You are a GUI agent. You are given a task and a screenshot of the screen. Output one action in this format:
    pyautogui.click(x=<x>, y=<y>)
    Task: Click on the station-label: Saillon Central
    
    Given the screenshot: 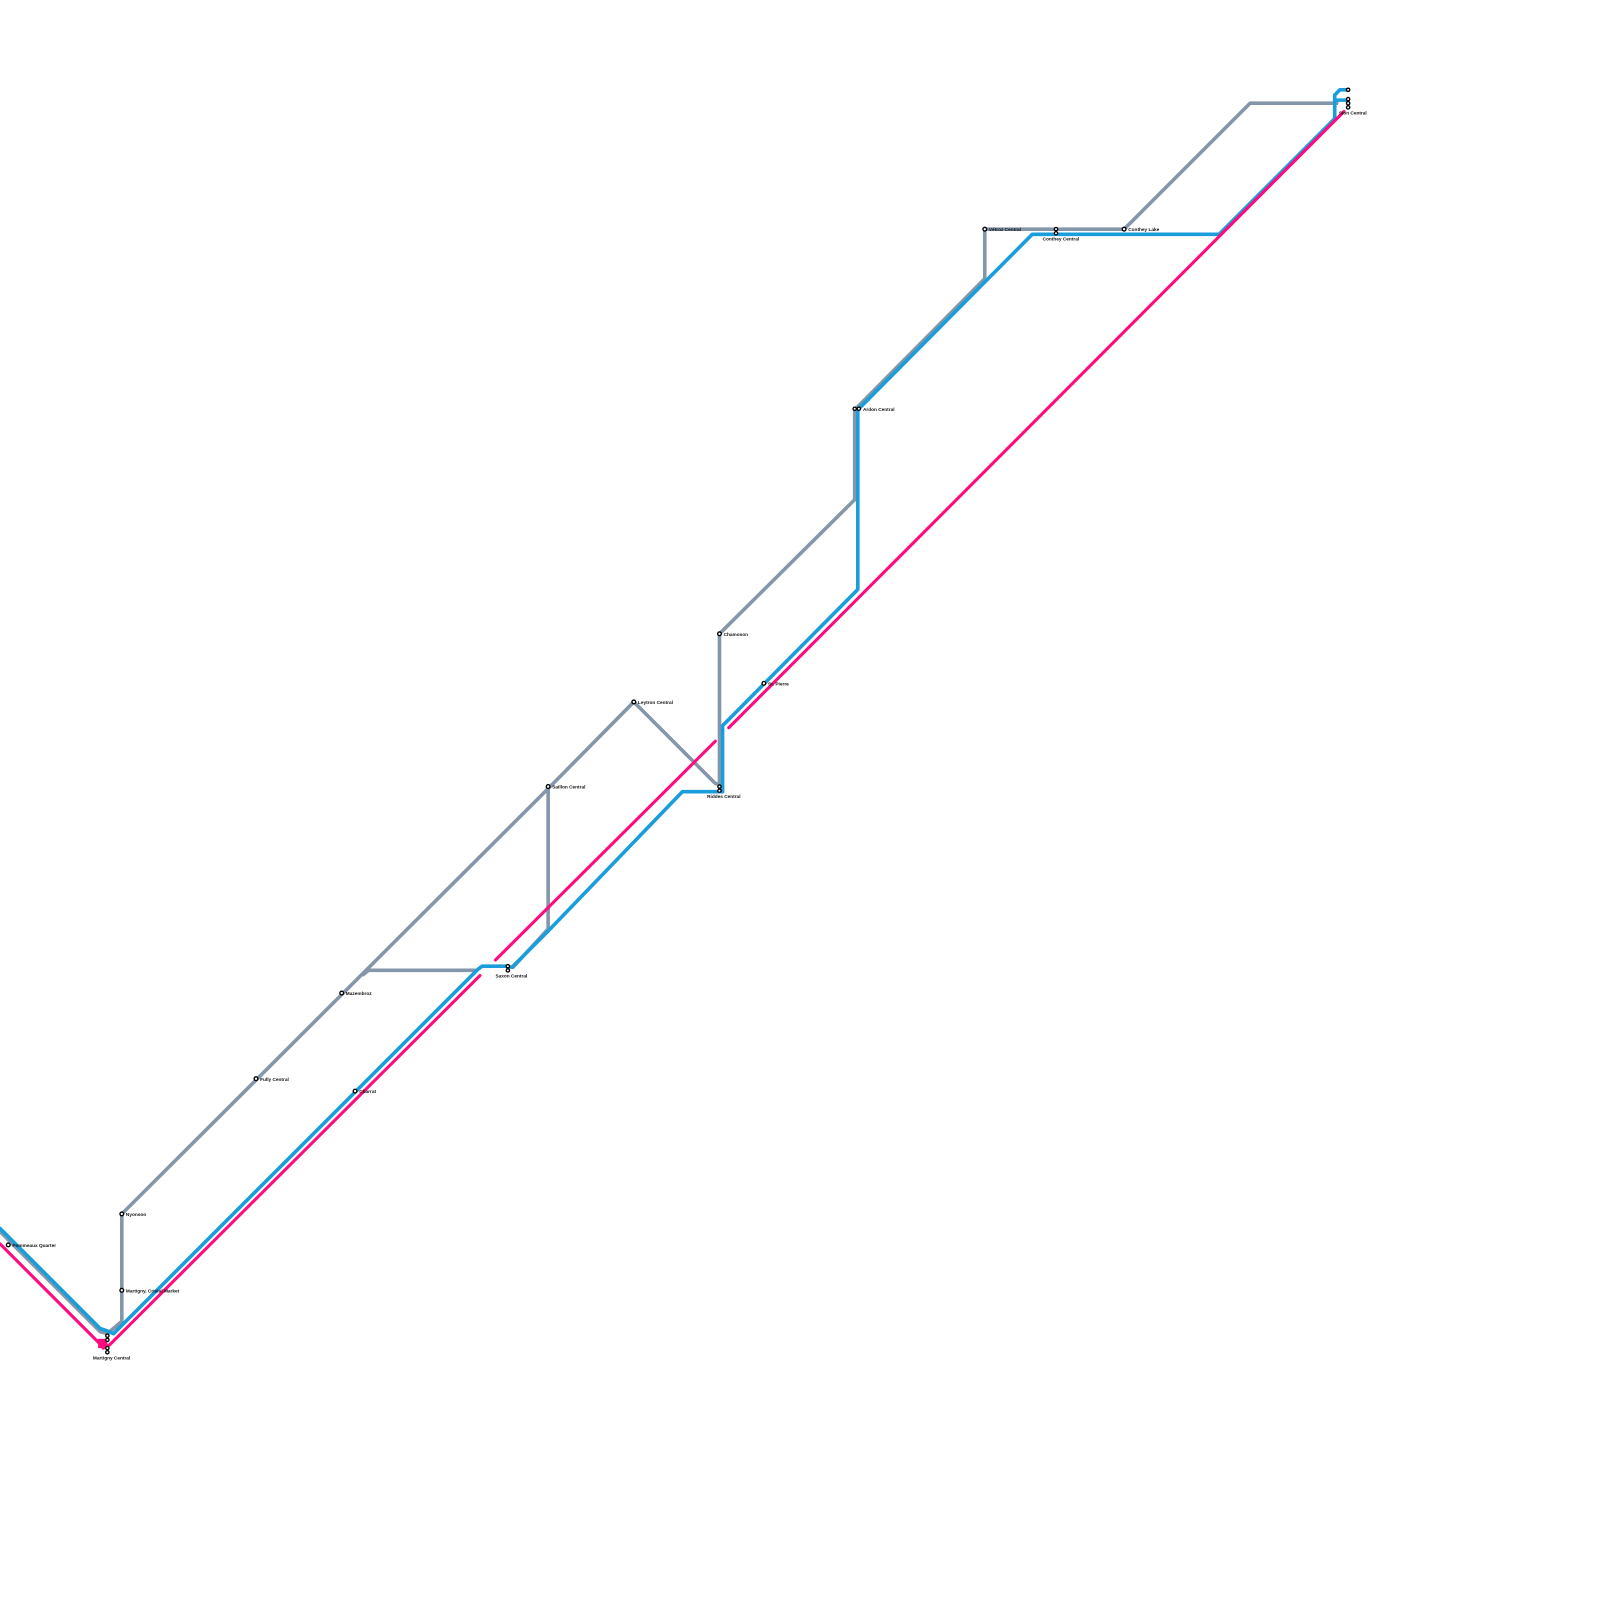 What is the action you would take?
    pyautogui.click(x=568, y=788)
    